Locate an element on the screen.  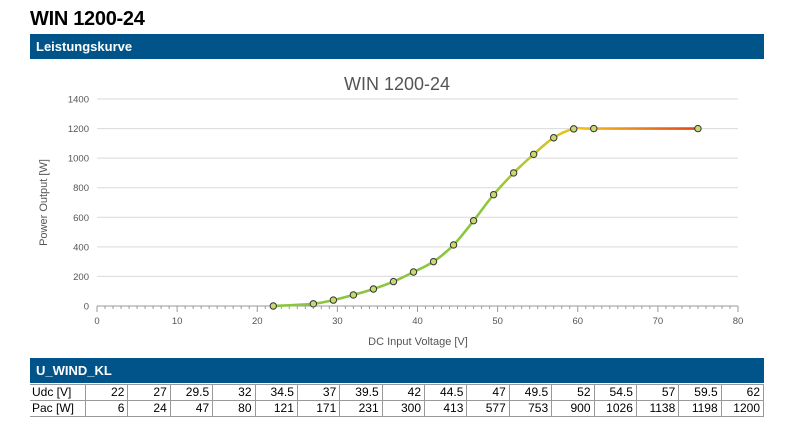
table-cell: 49.5 is located at coordinates (530, 392).